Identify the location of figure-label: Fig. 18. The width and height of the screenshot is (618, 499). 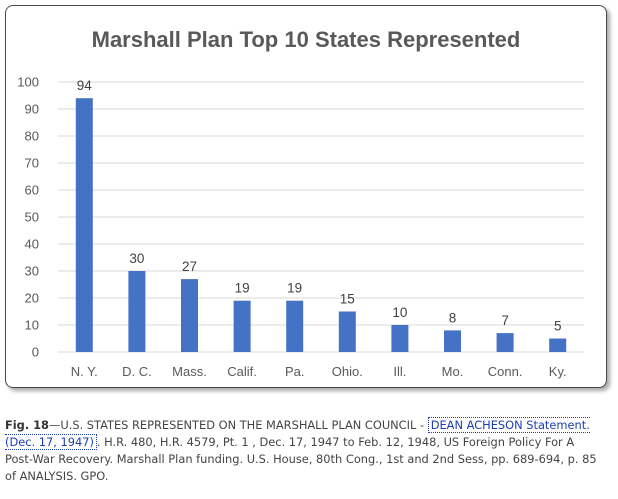
(27, 425).